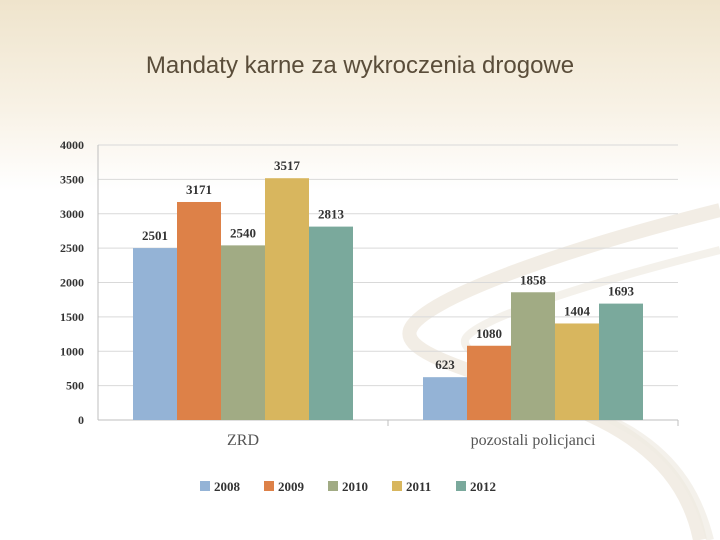 Image resolution: width=720 pixels, height=540 pixels. What do you see at coordinates (291, 486) in the screenshot?
I see `legend-label: 2009` at bounding box center [291, 486].